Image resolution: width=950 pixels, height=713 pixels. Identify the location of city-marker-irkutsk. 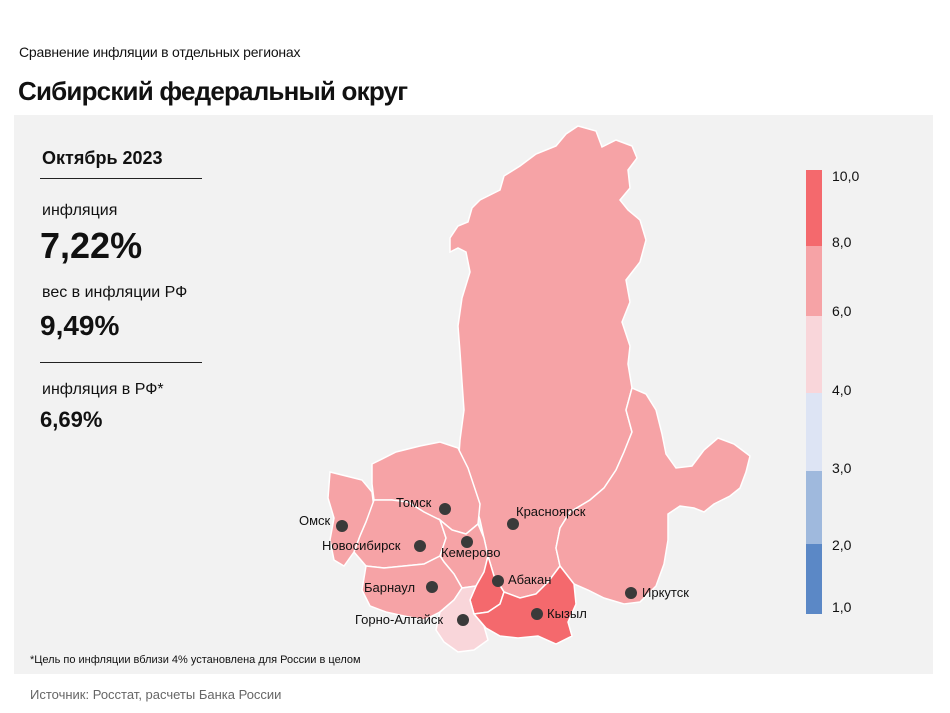
(631, 593).